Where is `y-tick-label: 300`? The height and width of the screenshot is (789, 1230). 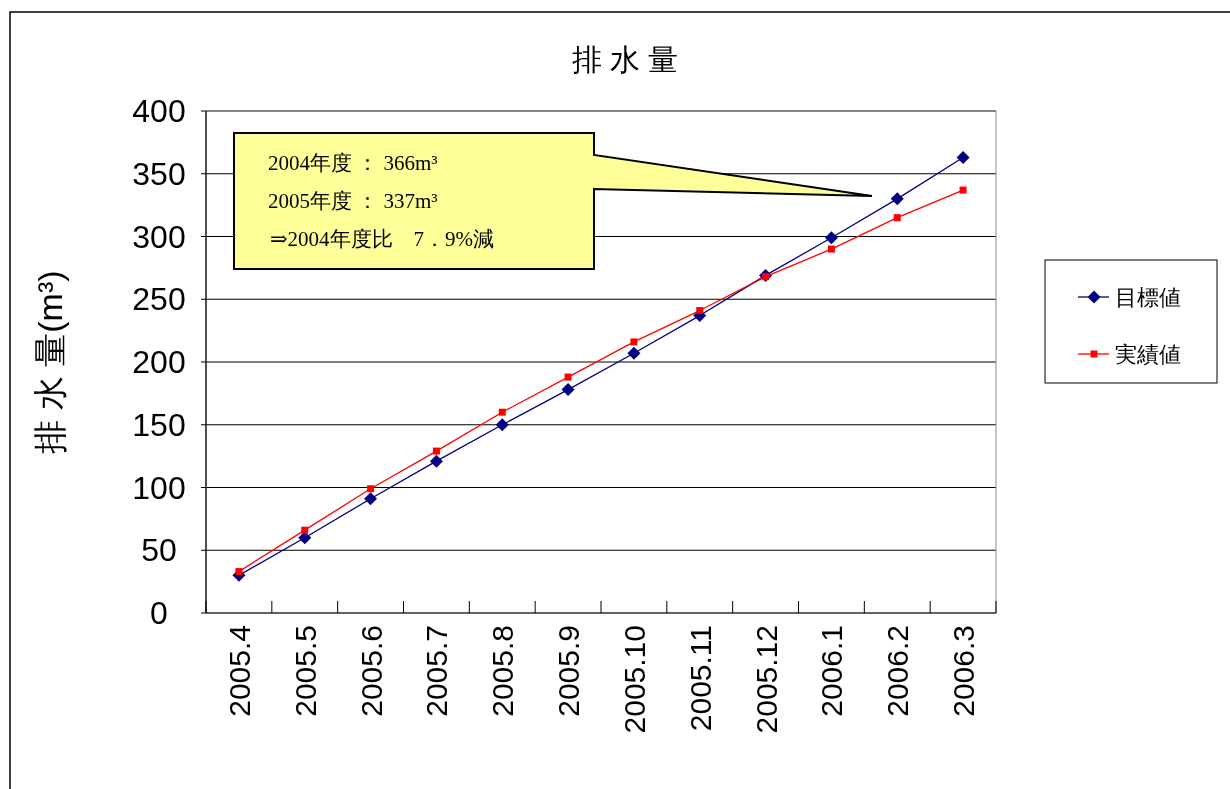
y-tick-label: 300 is located at coordinates (159, 236).